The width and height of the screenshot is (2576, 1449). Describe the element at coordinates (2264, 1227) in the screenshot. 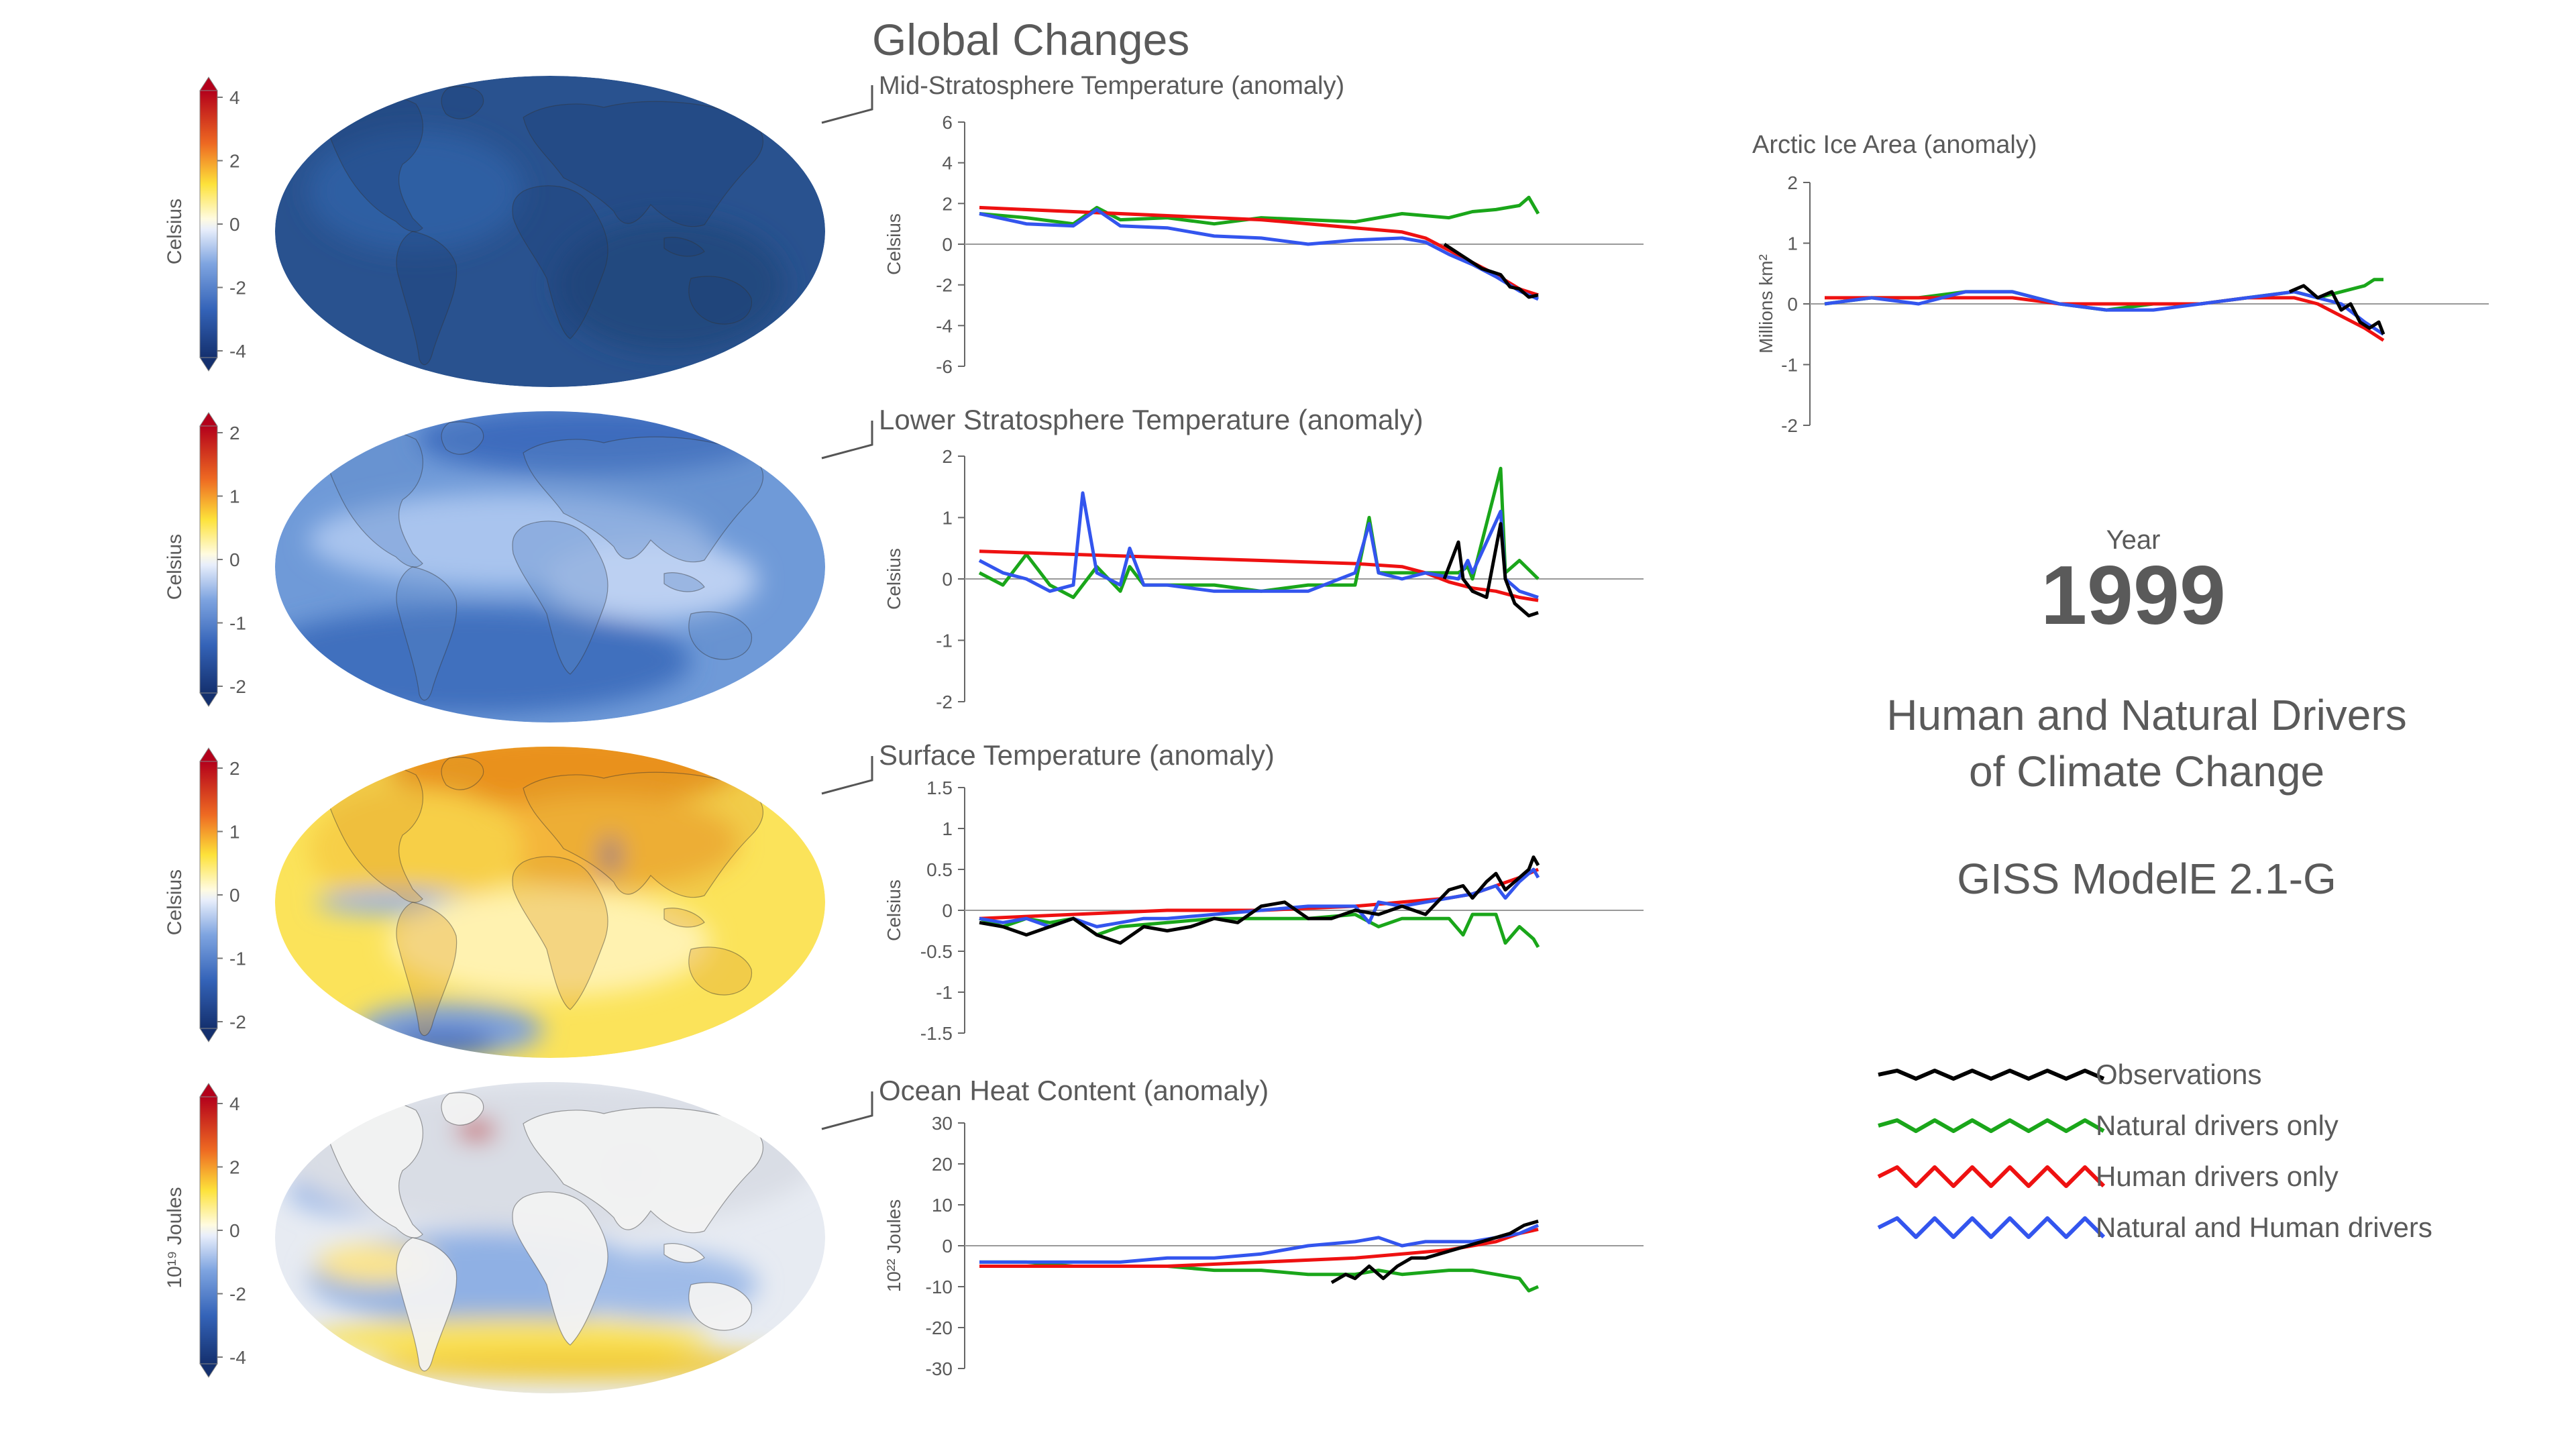

I see `legend-label: Natural and Human drivers` at that location.